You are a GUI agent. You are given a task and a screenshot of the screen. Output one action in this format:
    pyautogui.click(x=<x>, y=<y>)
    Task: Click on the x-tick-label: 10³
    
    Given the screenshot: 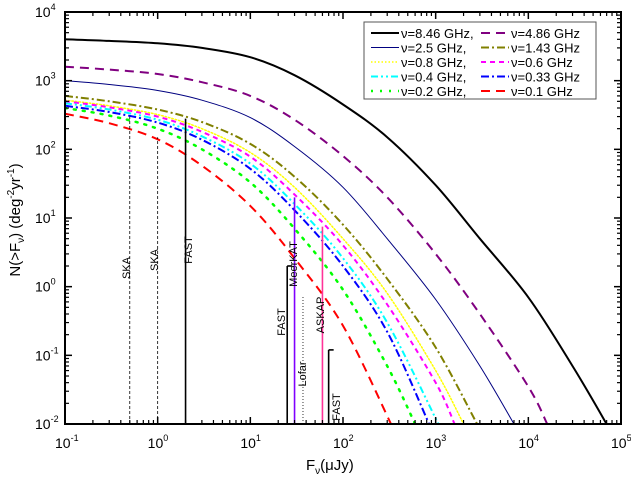 What is the action you would take?
    pyautogui.click(x=436, y=442)
    